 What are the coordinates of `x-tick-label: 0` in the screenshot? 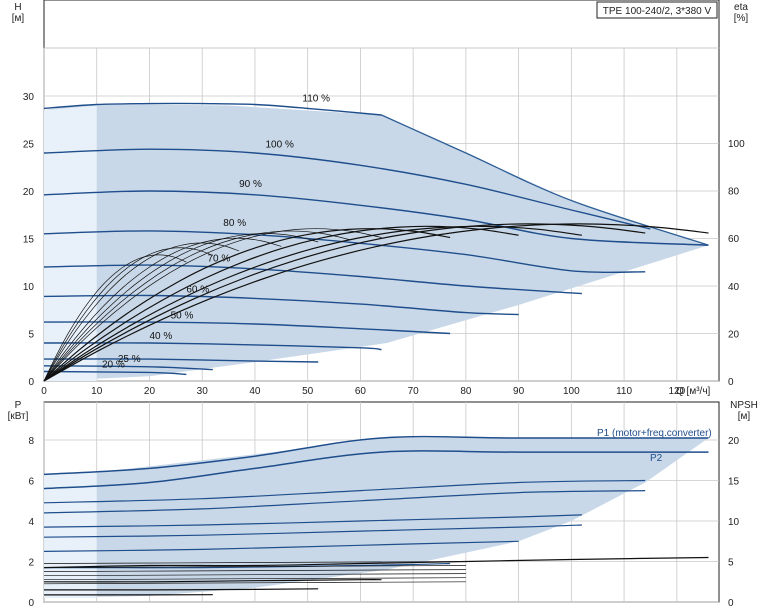 It's located at (44, 391).